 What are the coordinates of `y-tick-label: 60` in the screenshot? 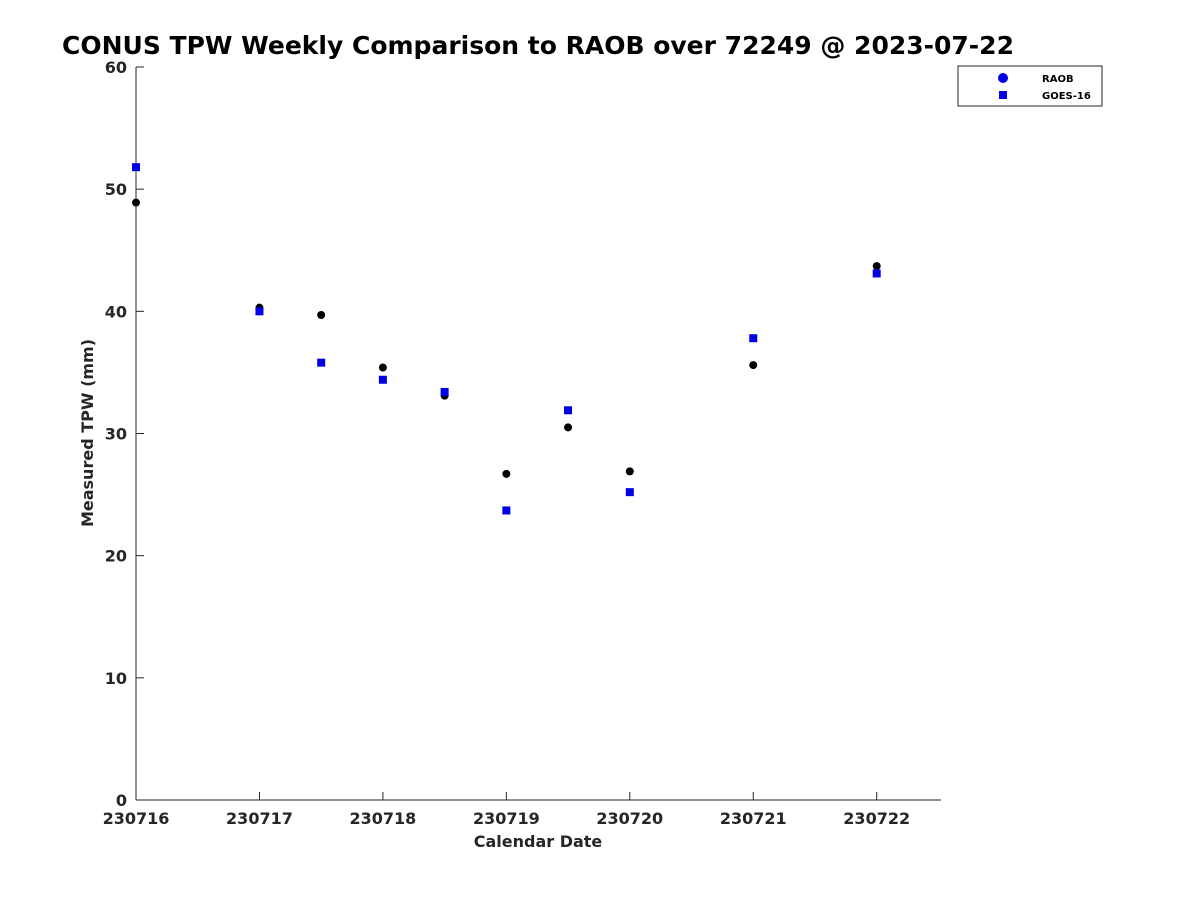 It's located at (116, 67).